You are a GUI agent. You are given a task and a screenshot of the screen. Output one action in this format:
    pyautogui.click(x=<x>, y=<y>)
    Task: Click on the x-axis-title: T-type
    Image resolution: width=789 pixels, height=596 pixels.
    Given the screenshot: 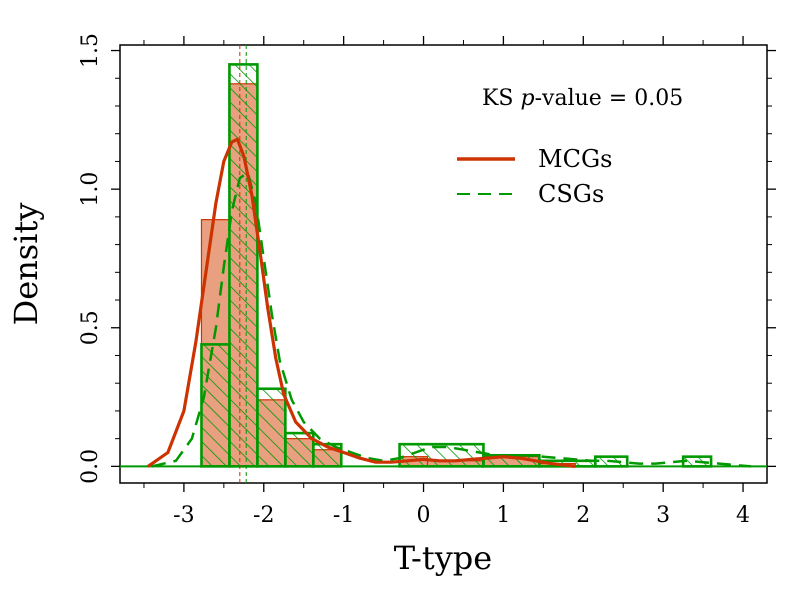 What is the action you would take?
    pyautogui.click(x=443, y=558)
    